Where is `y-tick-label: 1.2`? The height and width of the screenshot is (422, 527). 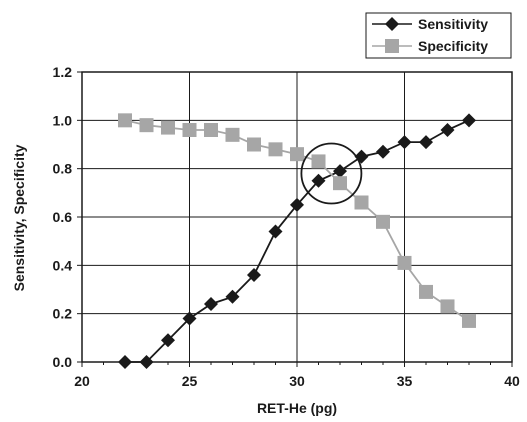
y-tick-label: 1.2 is located at coordinates (63, 72).